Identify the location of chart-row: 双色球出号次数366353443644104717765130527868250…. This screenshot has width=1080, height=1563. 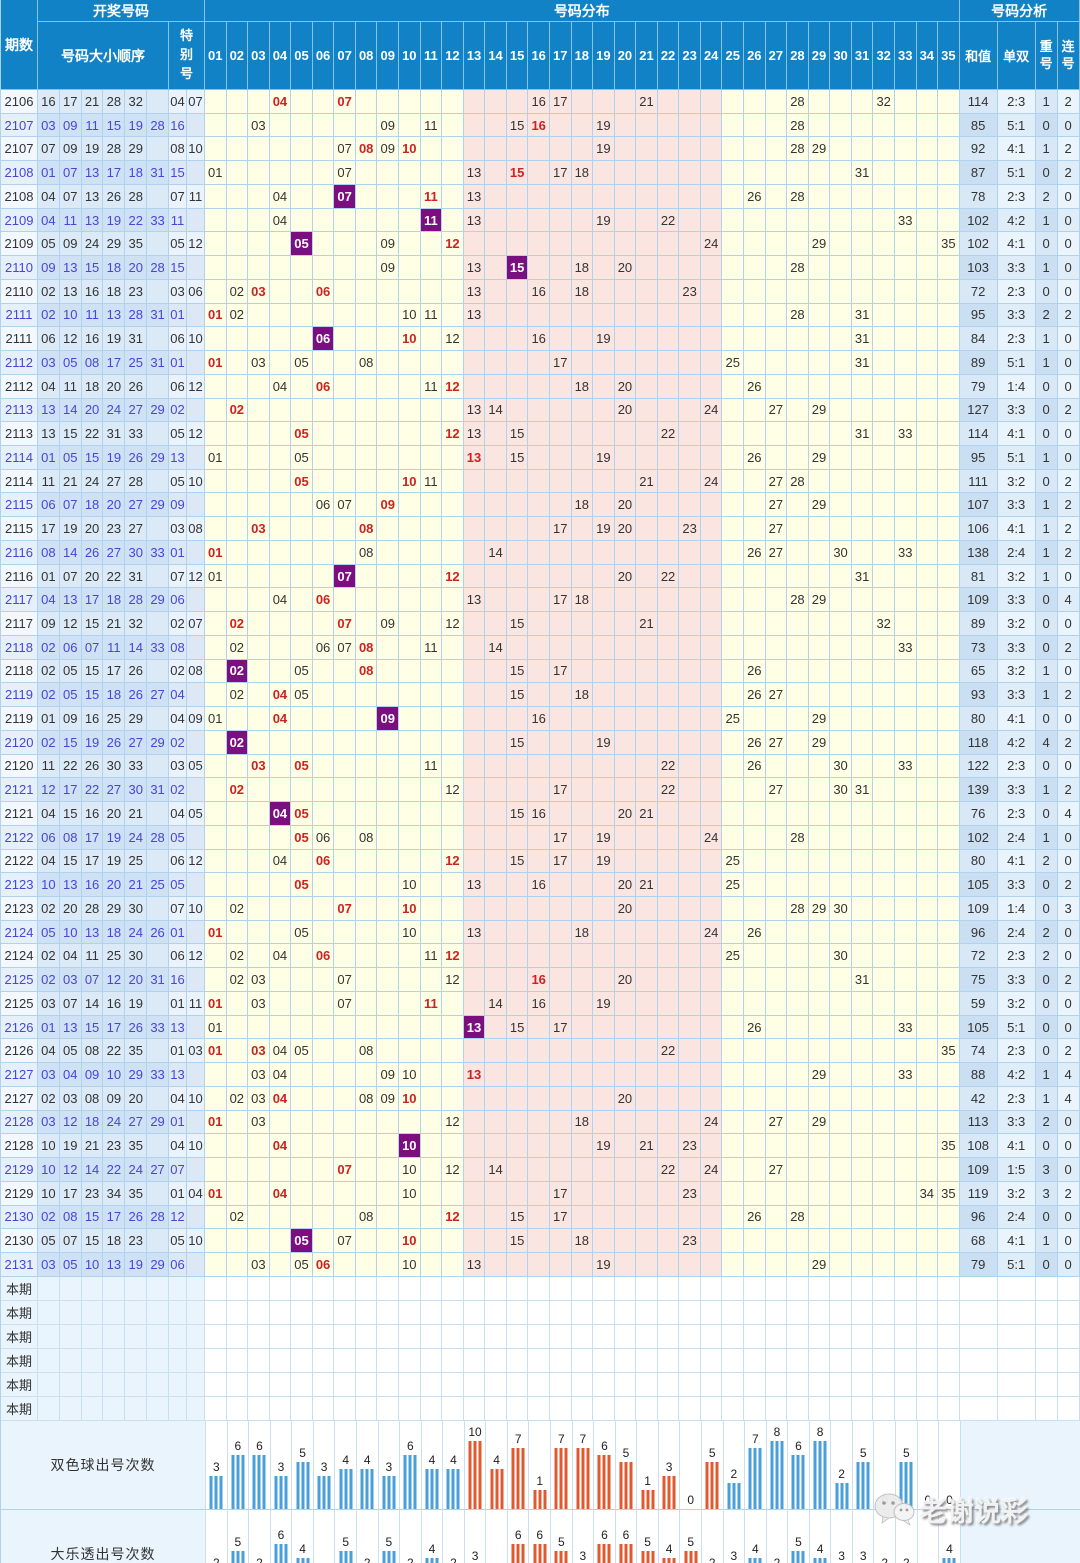
(540, 1465).